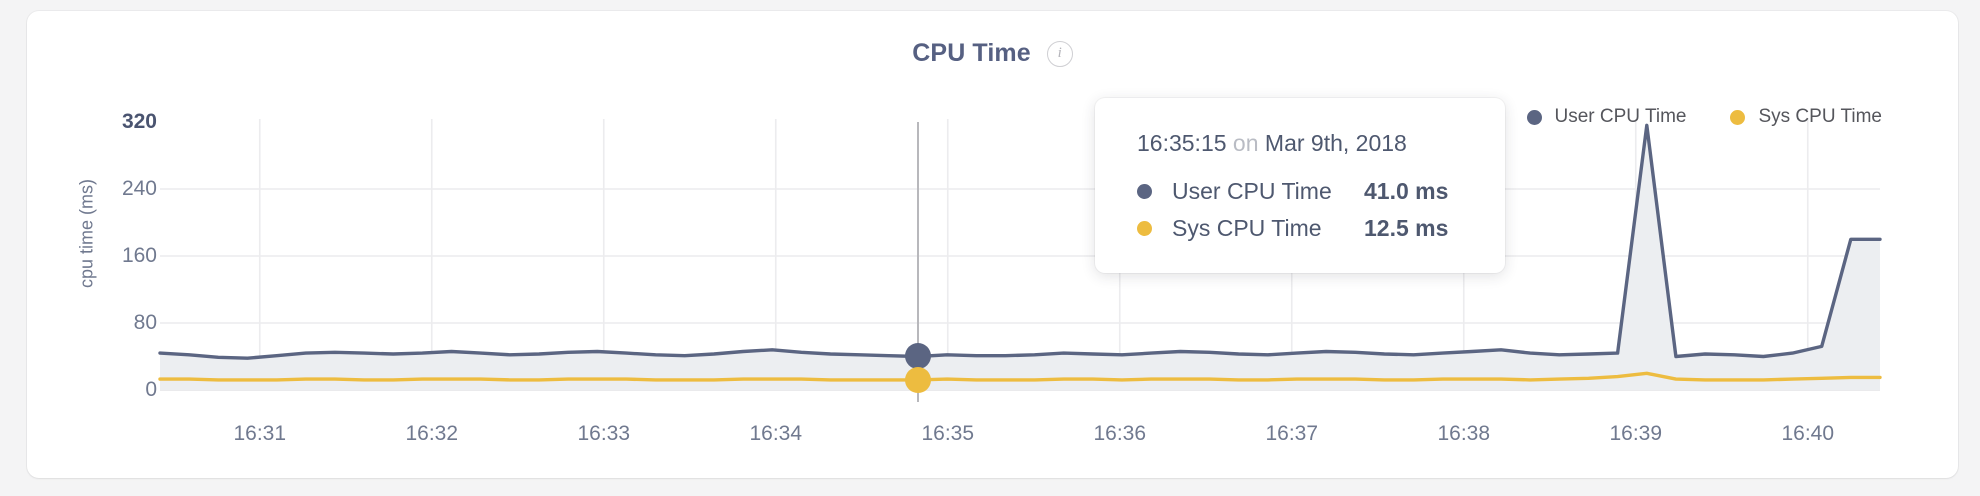 The width and height of the screenshot is (1980, 496). What do you see at coordinates (1738, 117) in the screenshot?
I see `legend-dot-sys-cpu-time` at bounding box center [1738, 117].